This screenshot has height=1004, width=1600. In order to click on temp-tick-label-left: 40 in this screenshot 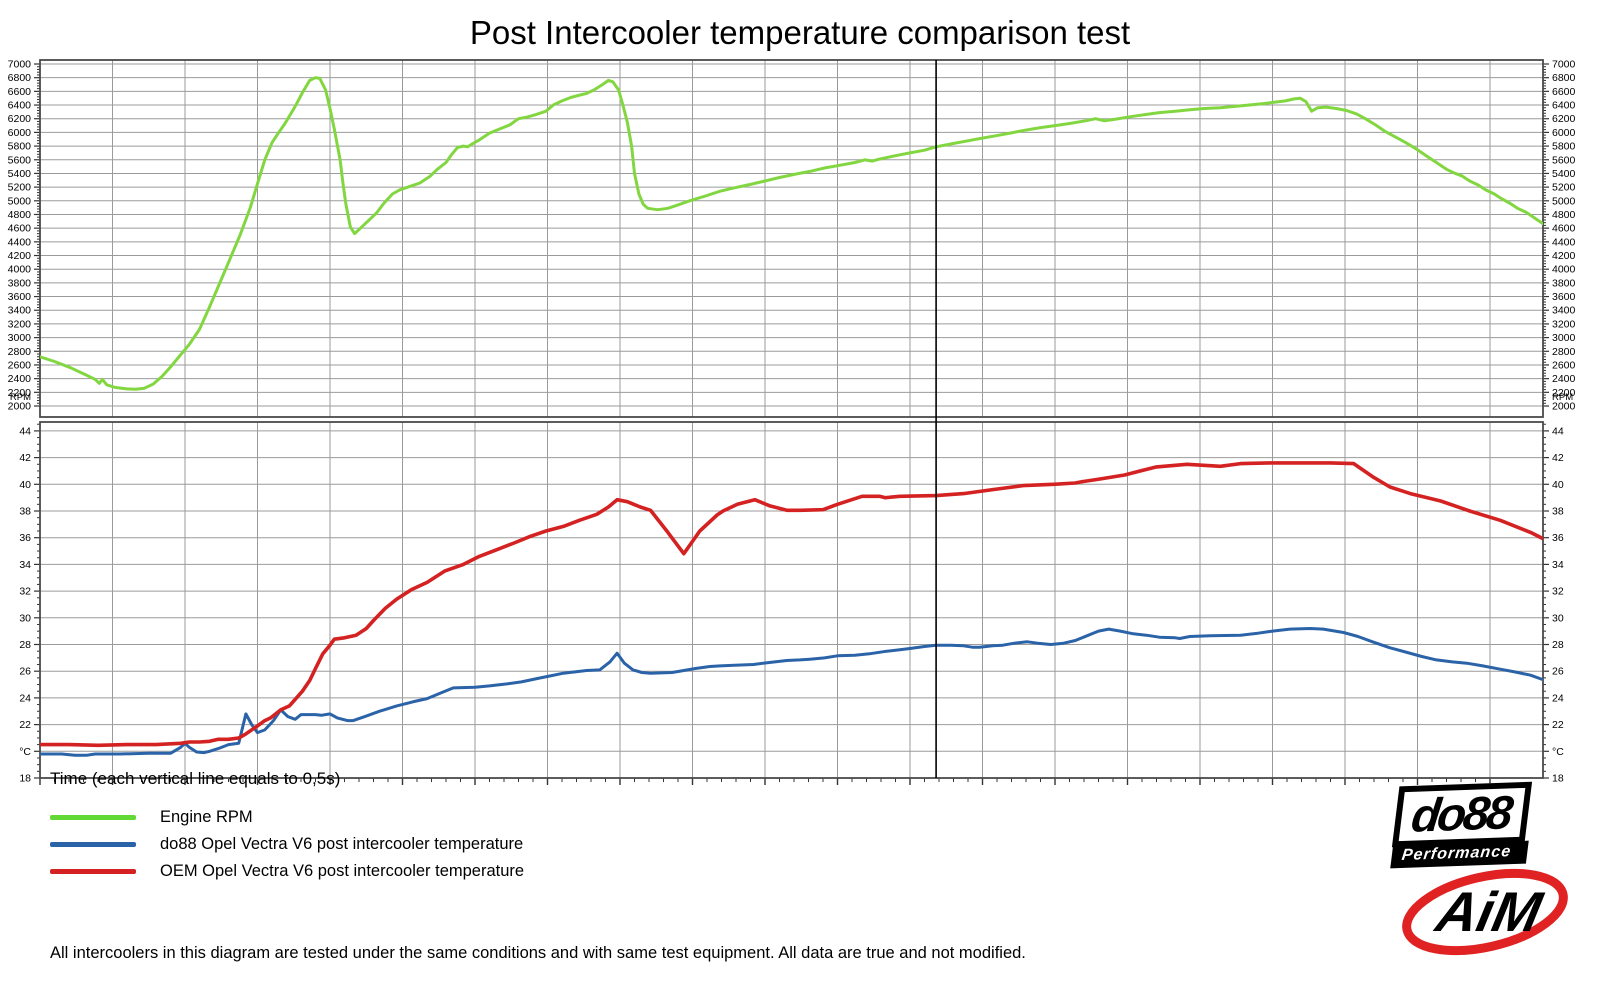, I will do `click(25, 485)`.